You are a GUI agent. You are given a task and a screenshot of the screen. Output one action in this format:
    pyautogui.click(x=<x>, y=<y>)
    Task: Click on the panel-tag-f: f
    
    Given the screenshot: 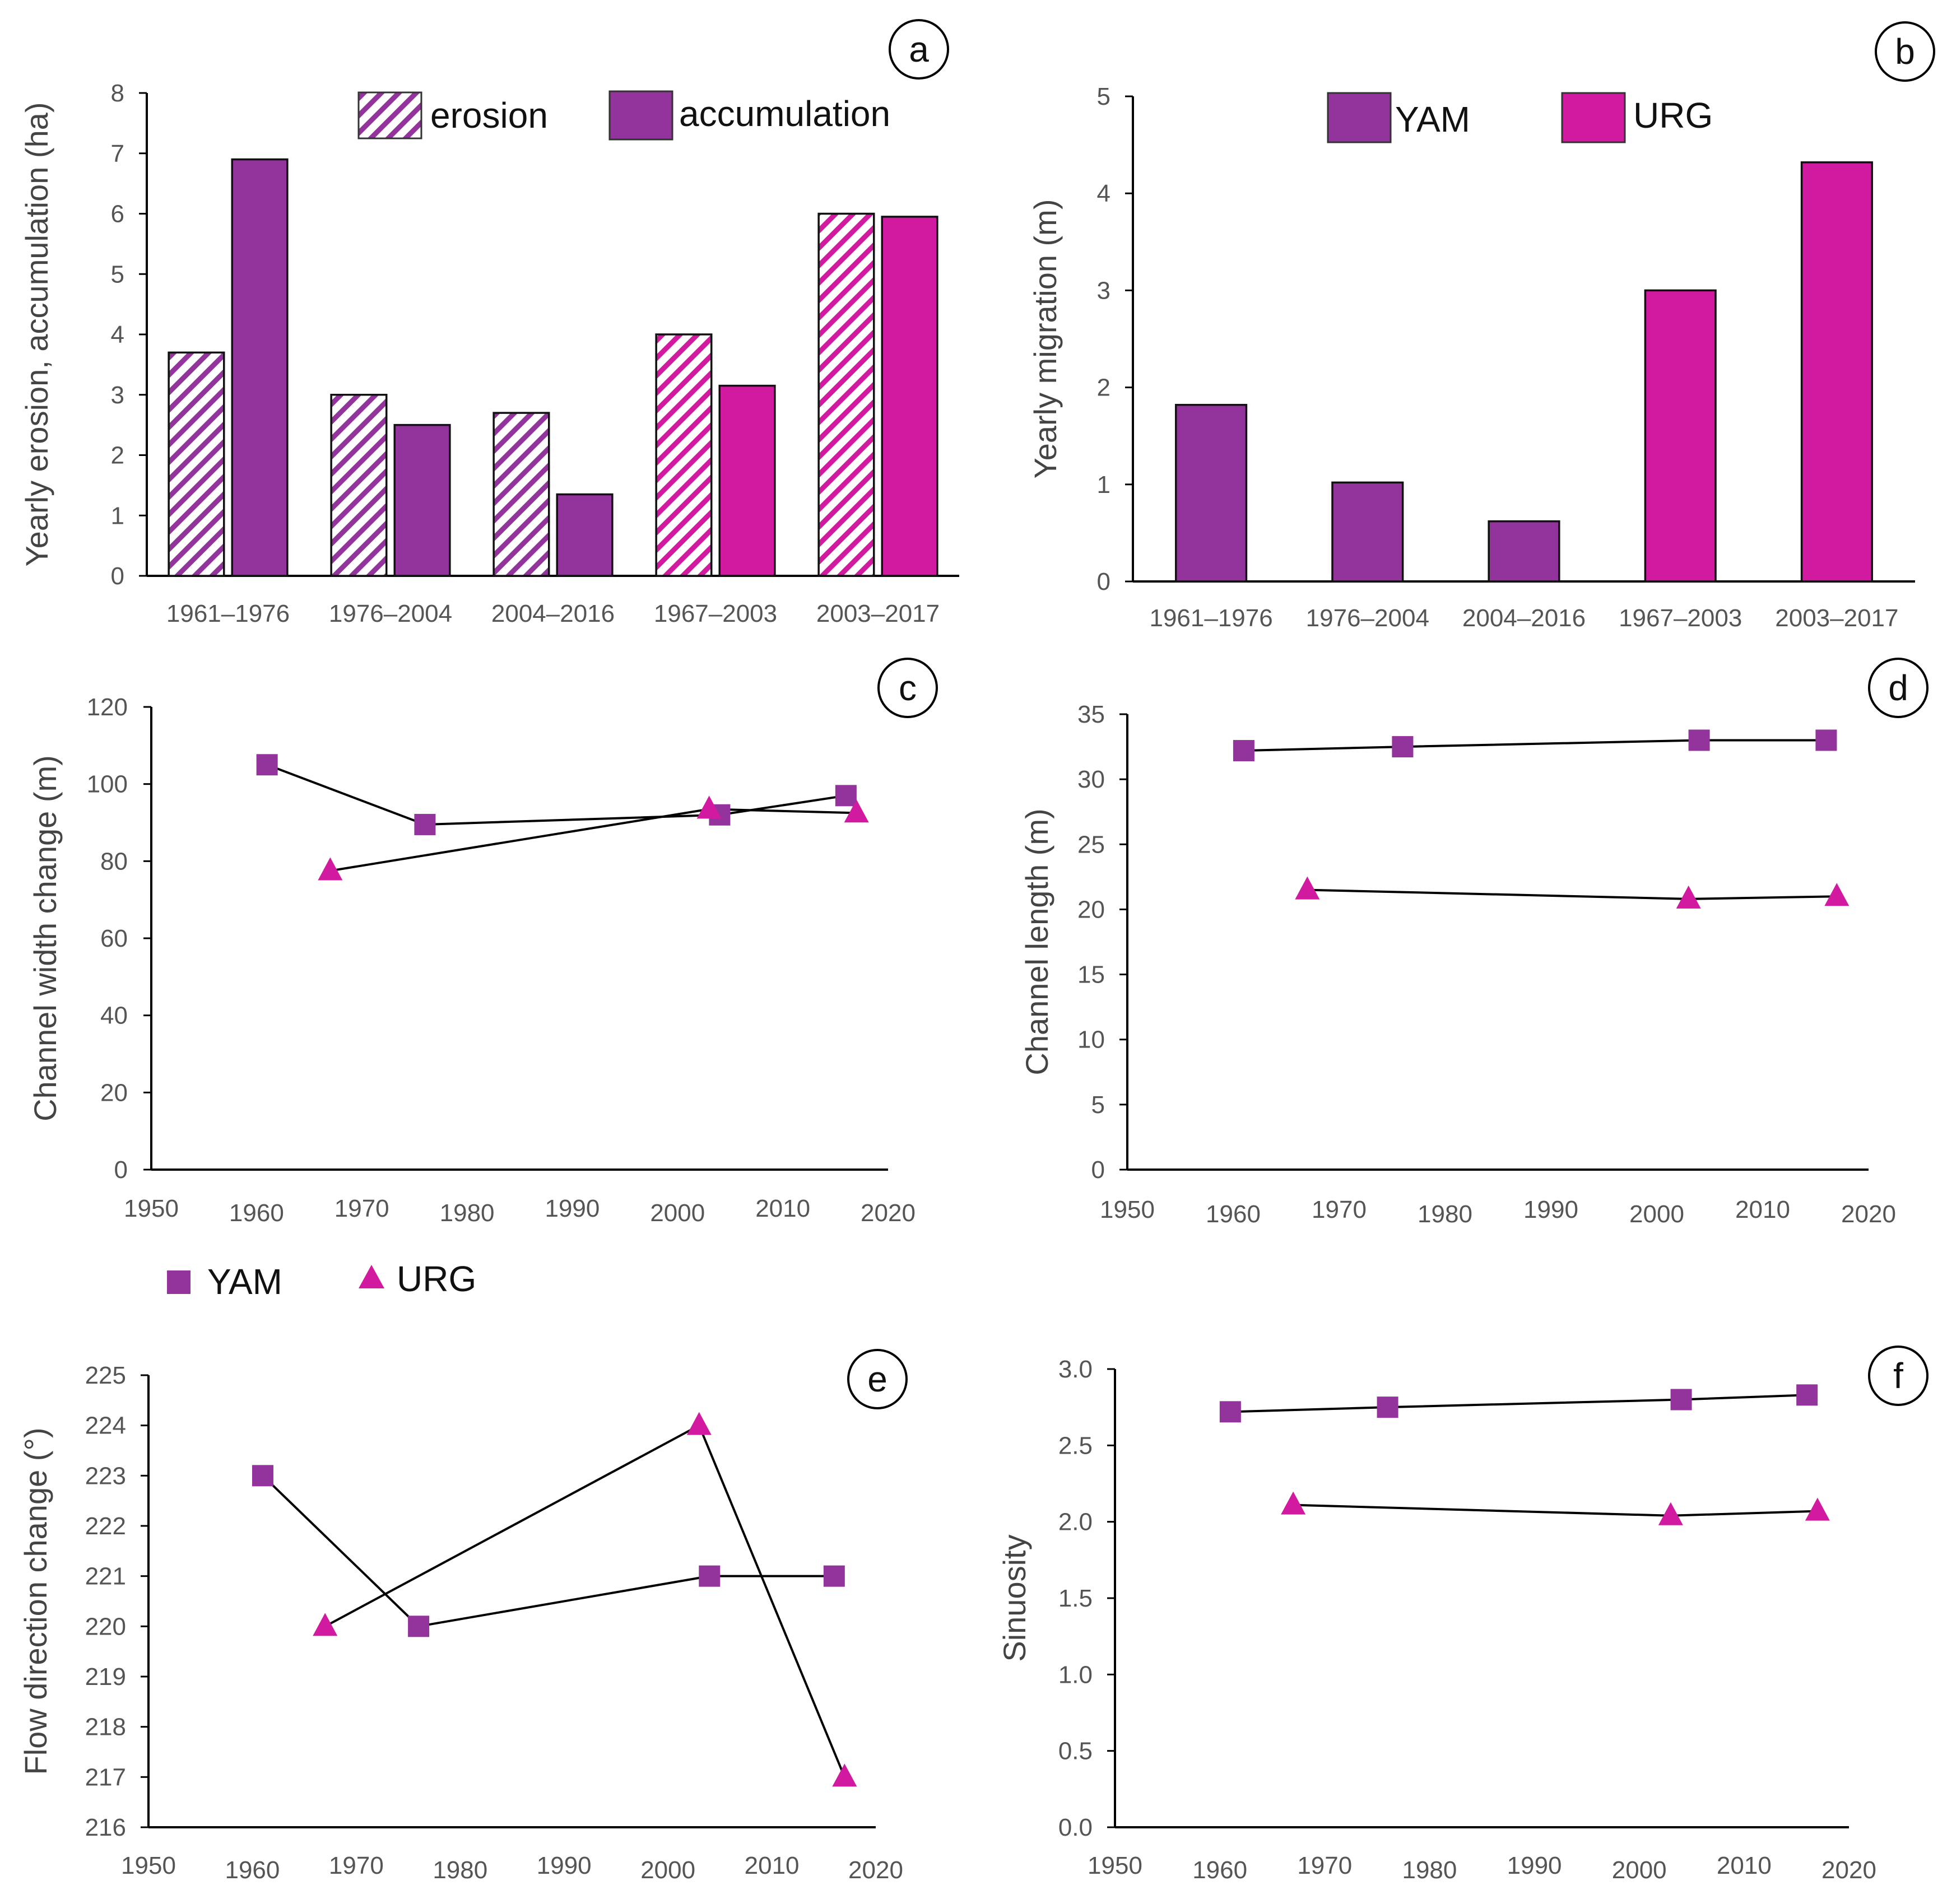 What is the action you would take?
    pyautogui.click(x=1898, y=1376)
    